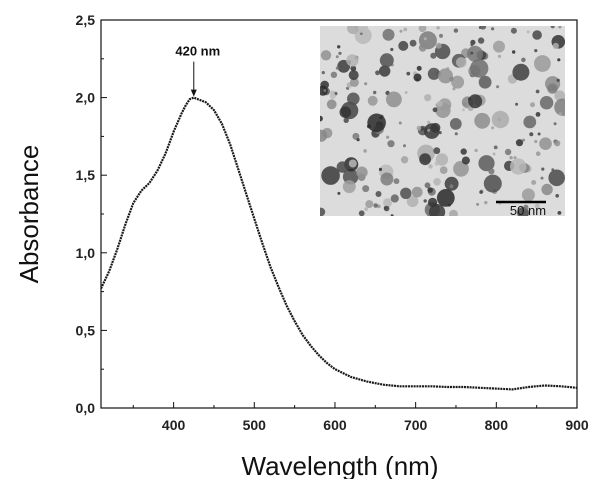 The height and width of the screenshot is (479, 595). What do you see at coordinates (29, 214) in the screenshot?
I see `y-axis-title: Absorbance` at bounding box center [29, 214].